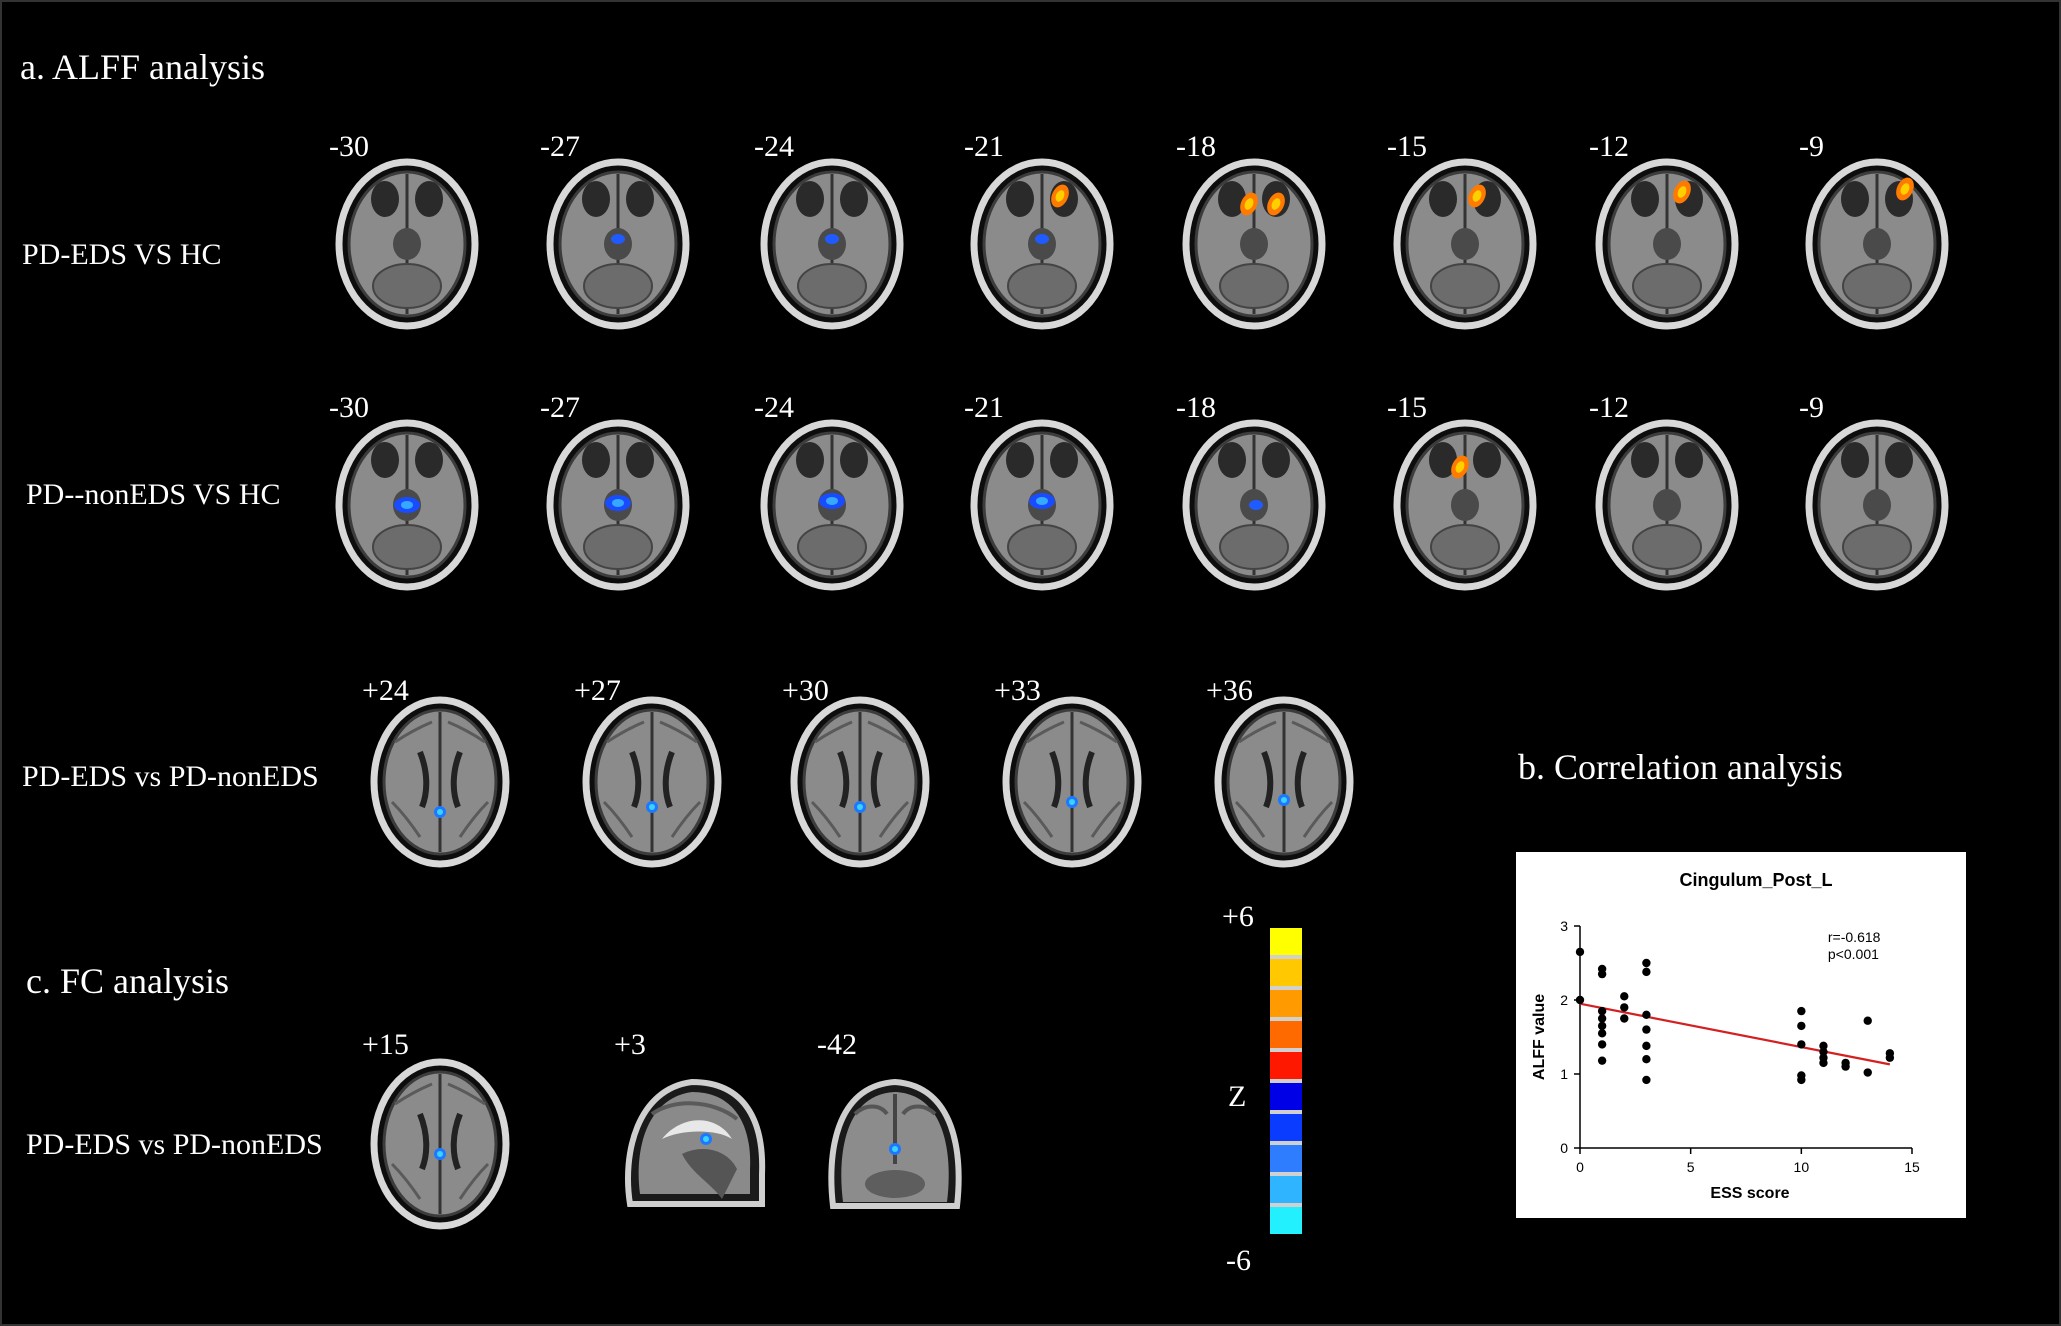 The width and height of the screenshot is (2061, 1326). I want to click on y-tick-label: 3, so click(1564, 926).